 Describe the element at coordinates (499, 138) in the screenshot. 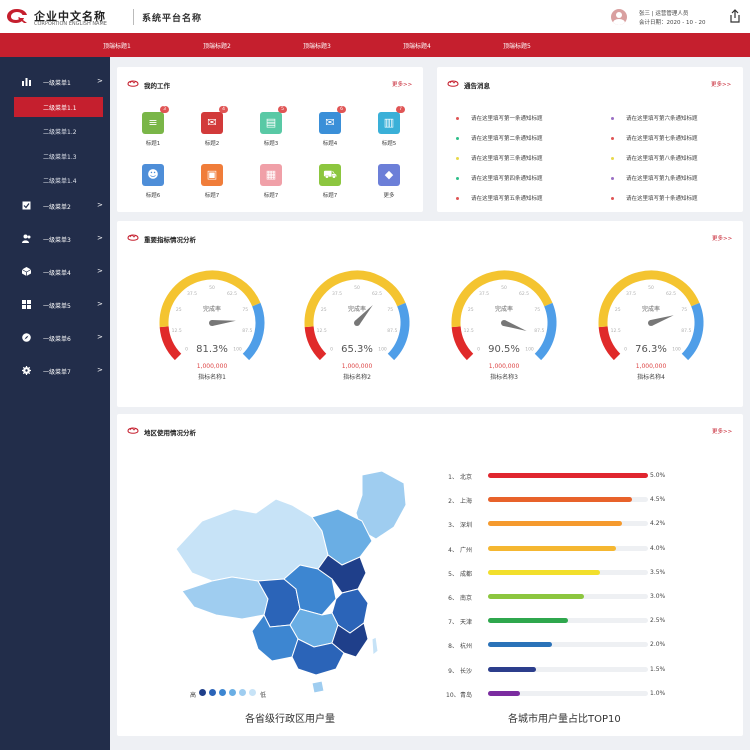

I see `notice-item: 请在这里填写第二条通知标题` at that location.